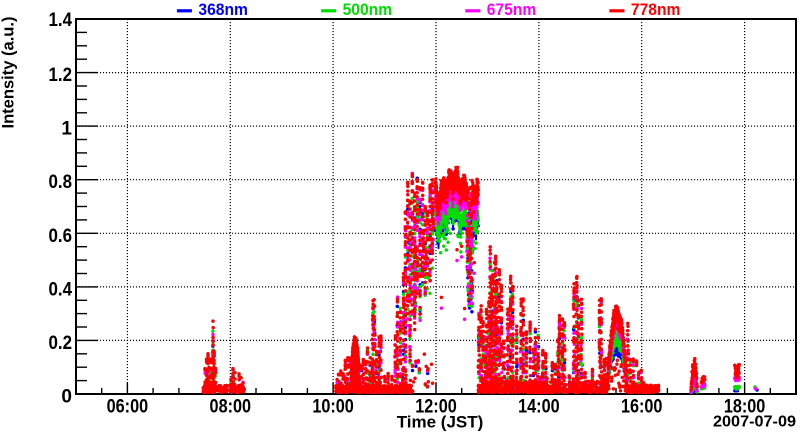 The height and width of the screenshot is (439, 800). I want to click on svg-text: 12:00, so click(436, 406).